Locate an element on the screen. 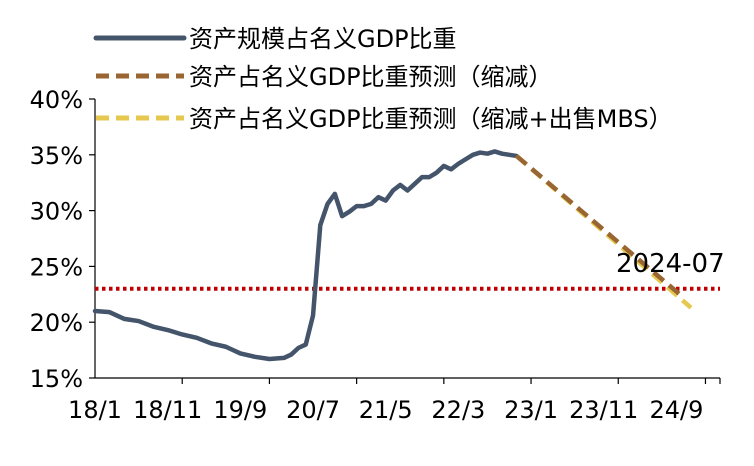  legend-item-actual: 资产规模占名义GDP比重 is located at coordinates (275, 39).